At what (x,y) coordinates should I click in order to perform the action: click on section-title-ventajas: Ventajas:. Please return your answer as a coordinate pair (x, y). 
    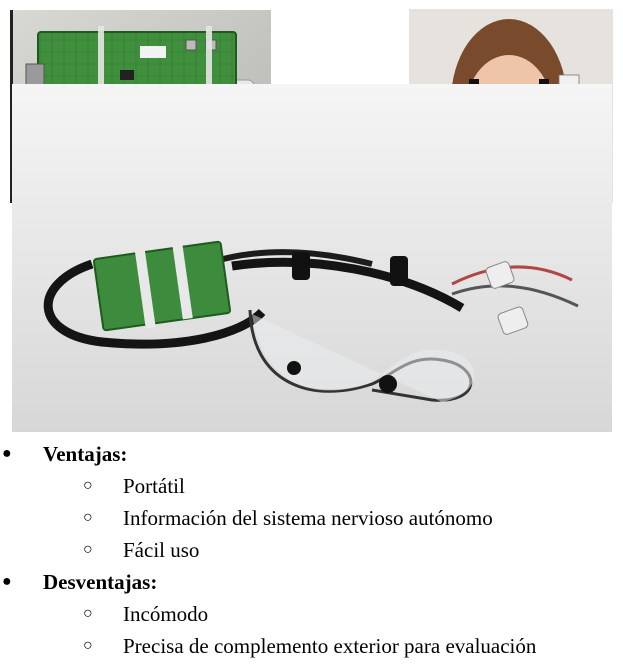
    Looking at the image, I should click on (85, 454).